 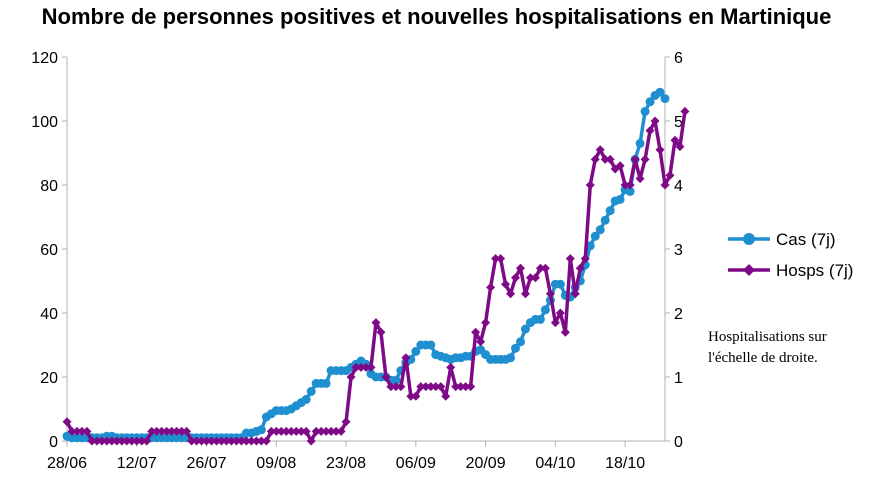 What do you see at coordinates (749, 270) in the screenshot?
I see `legend-hosps-marker` at bounding box center [749, 270].